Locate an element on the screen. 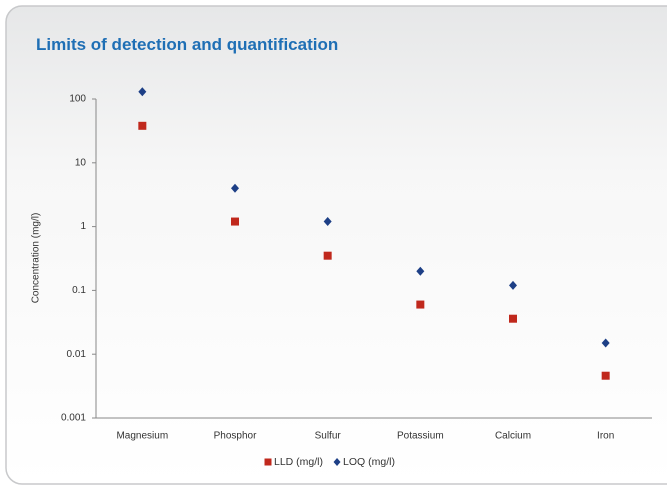 The height and width of the screenshot is (491, 667). x-tick-label: Potassium is located at coordinates (420, 436).